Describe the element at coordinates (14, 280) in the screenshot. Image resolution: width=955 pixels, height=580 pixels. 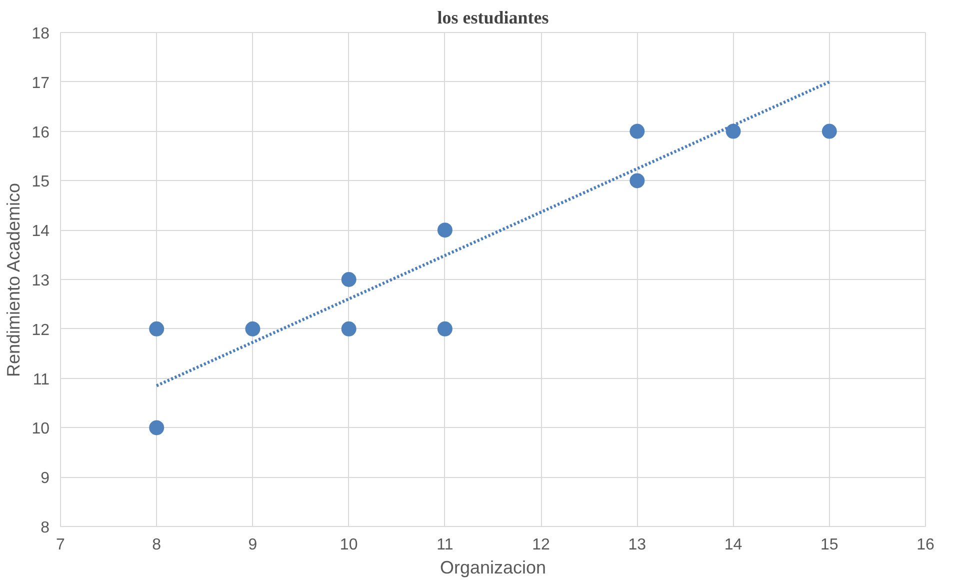
I see `y-axis-title: Rendimiento Academico` at that location.